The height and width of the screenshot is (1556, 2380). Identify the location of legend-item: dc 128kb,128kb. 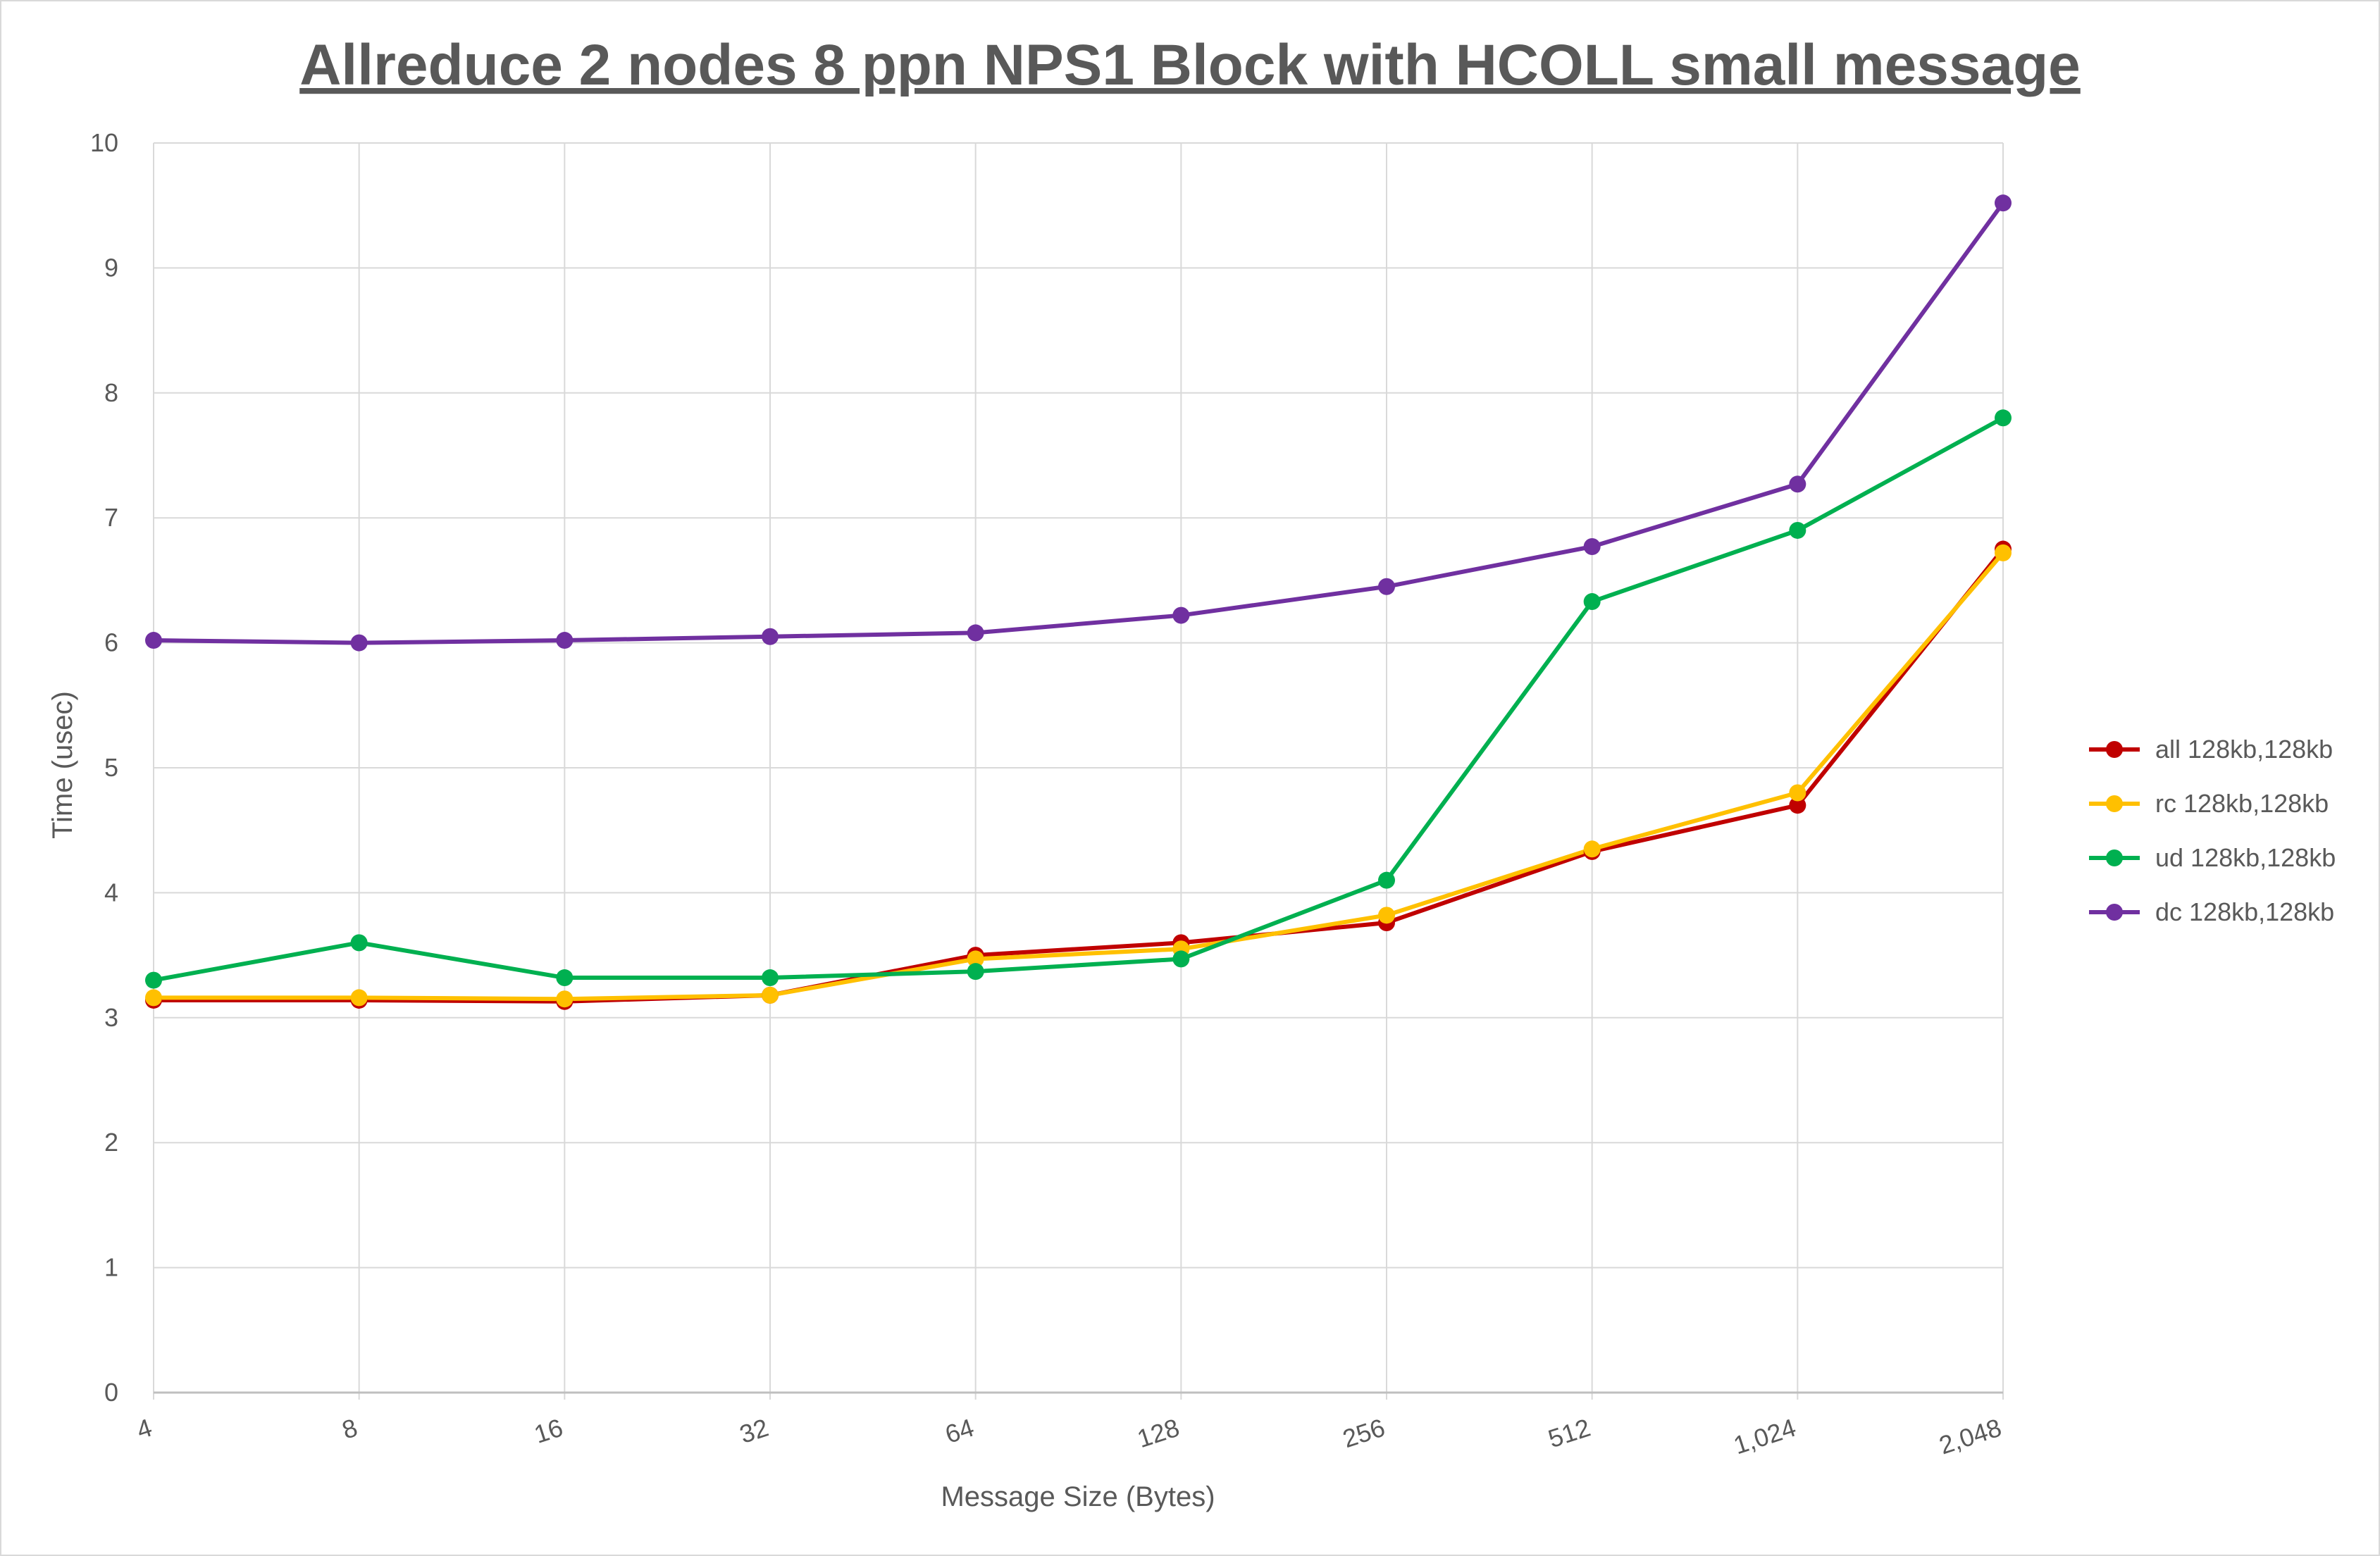
(2211, 911).